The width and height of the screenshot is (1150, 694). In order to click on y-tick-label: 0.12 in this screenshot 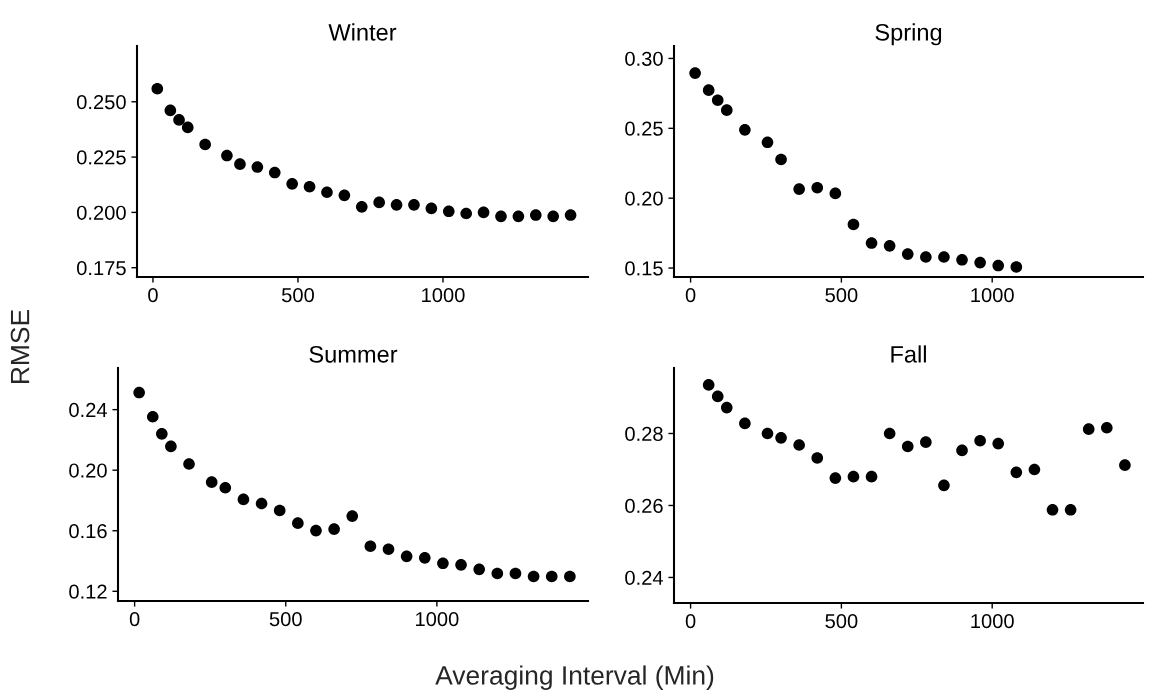, I will do `click(88, 591)`.